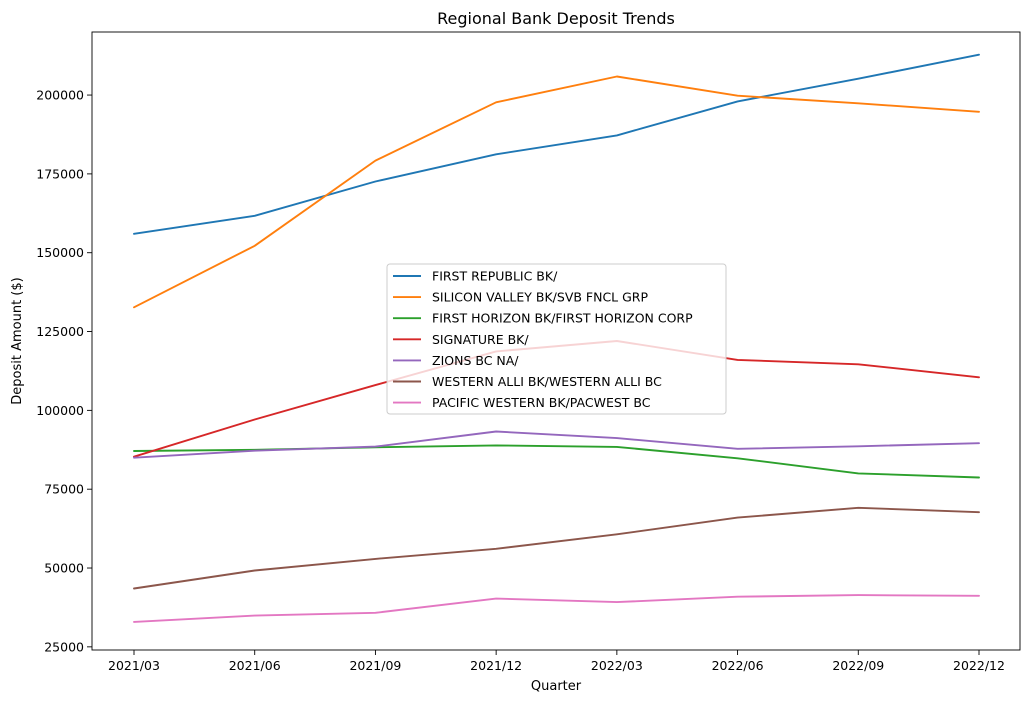  Describe the element at coordinates (64, 646) in the screenshot. I see `y-tick-label: 25000` at that location.